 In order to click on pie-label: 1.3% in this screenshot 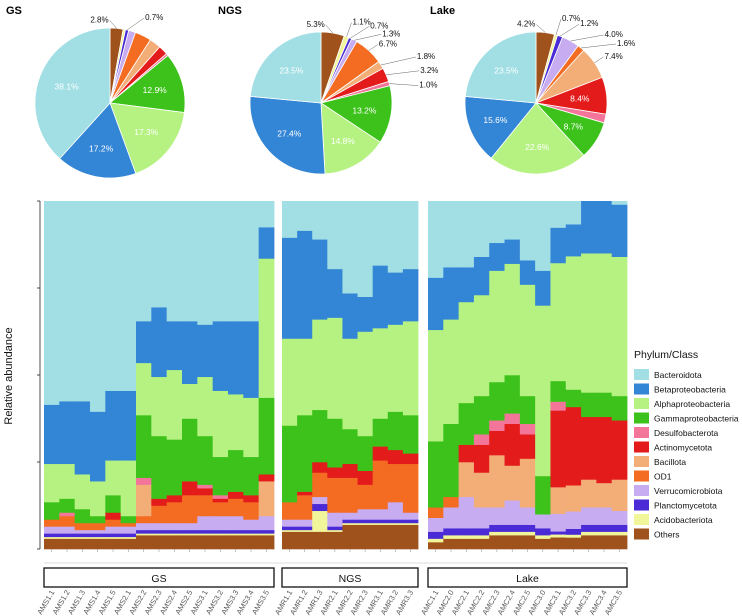, I will do `click(391, 33)`.